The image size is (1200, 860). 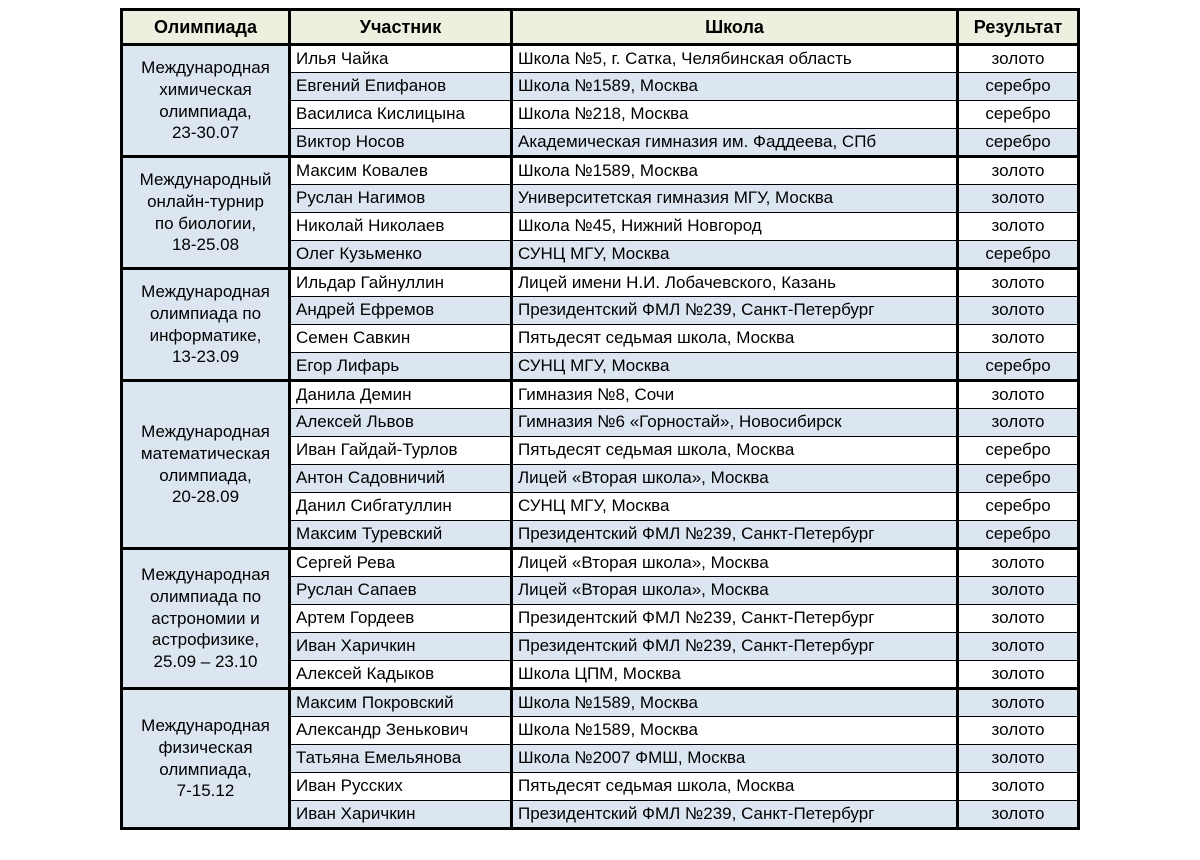 I want to click on participant-cell: Татьяна Емельянова, so click(x=400, y=758).